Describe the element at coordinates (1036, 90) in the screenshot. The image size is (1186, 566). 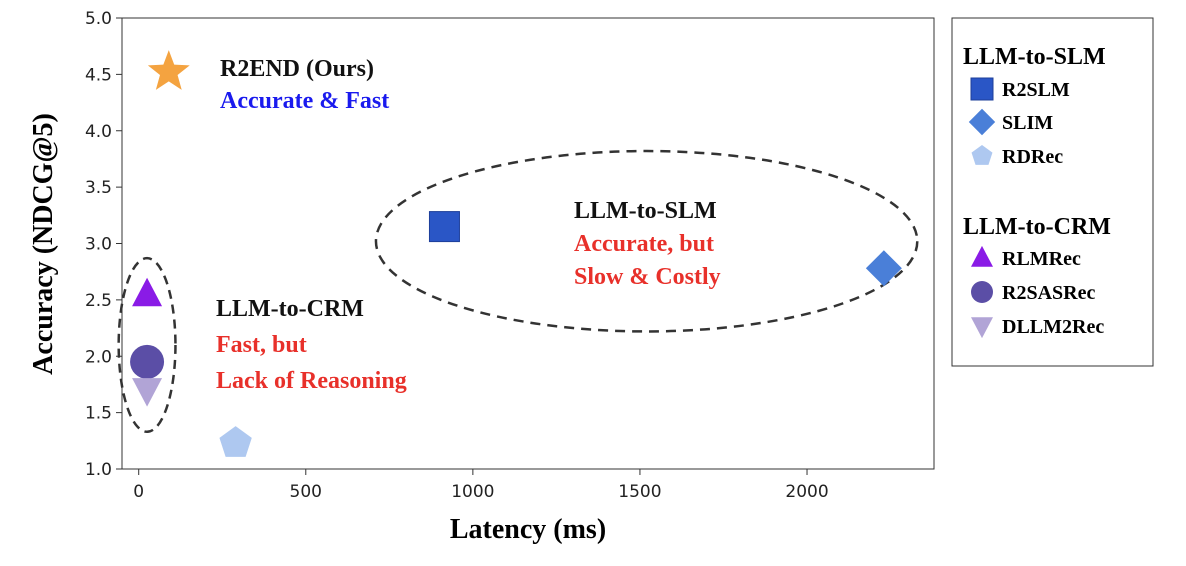
I see `legend-label-r2slm: R2SLM` at that location.